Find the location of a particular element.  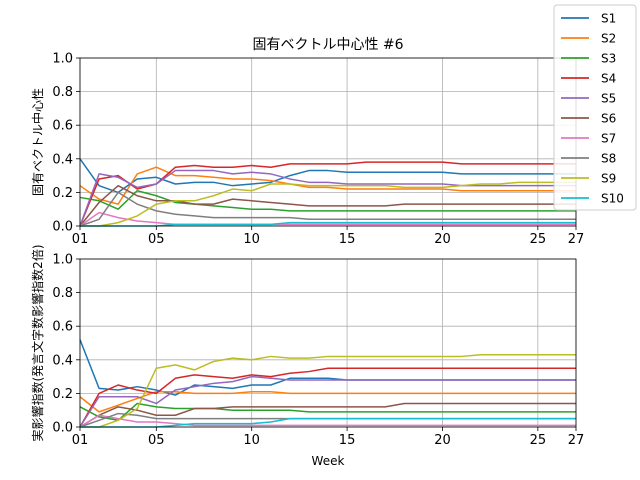

legend-label-s4: S4 is located at coordinates (608, 79).